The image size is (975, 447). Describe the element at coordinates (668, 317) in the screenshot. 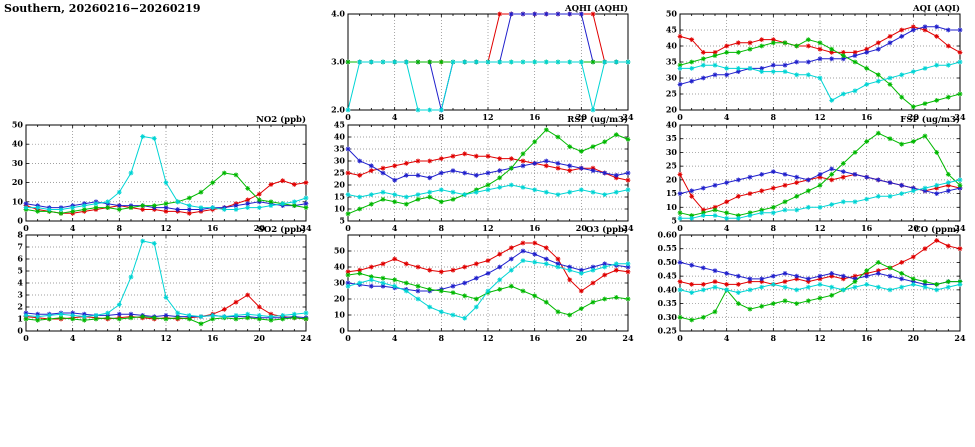

I see `y-tick-label: 0.30` at that location.